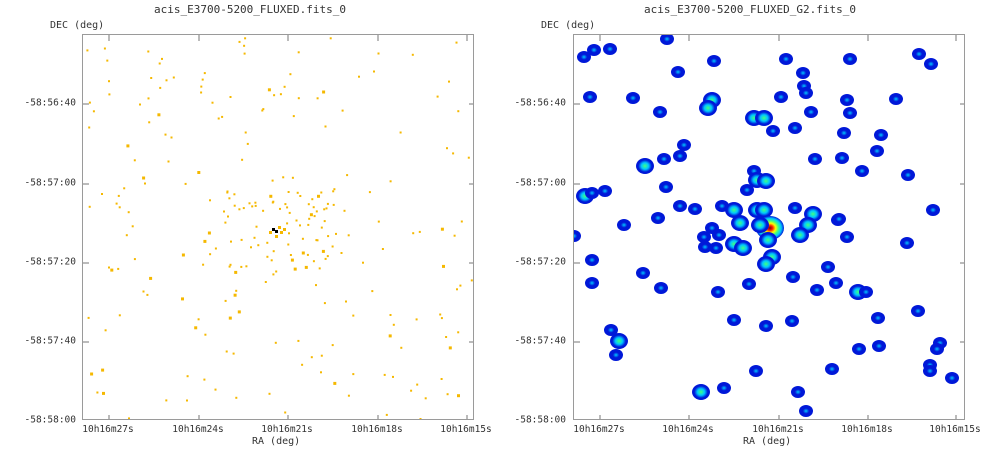 This screenshot has width=1000, height=456. Describe the element at coordinates (198, 429) in the screenshot. I see `left-x-tick: 10h16m24s` at that location.